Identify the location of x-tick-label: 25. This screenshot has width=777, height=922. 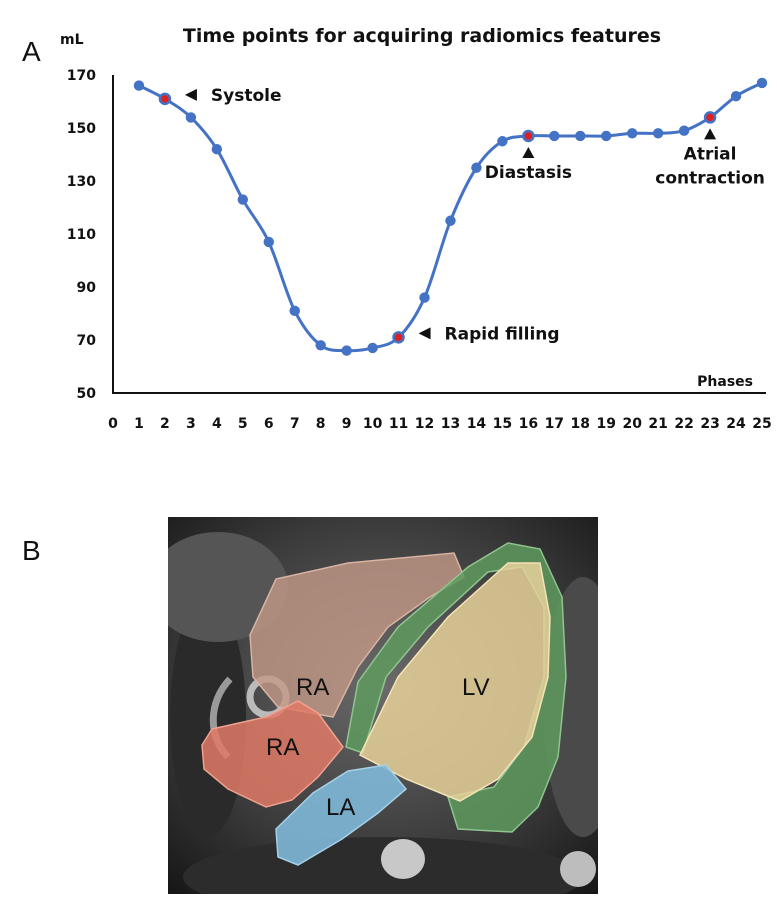
(761, 424).